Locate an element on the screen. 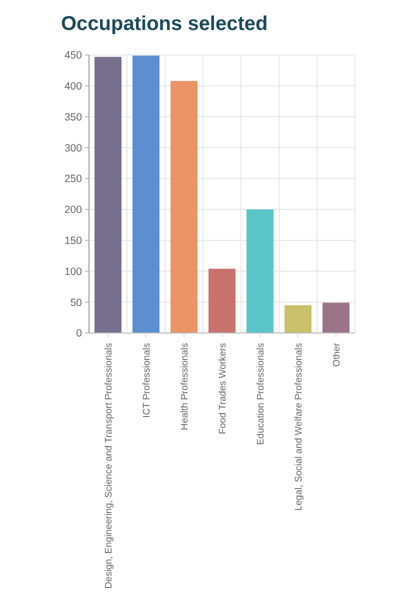 Image resolution: width=400 pixels, height=609 pixels. x-tick-label: Health Professionals is located at coordinates (185, 386).